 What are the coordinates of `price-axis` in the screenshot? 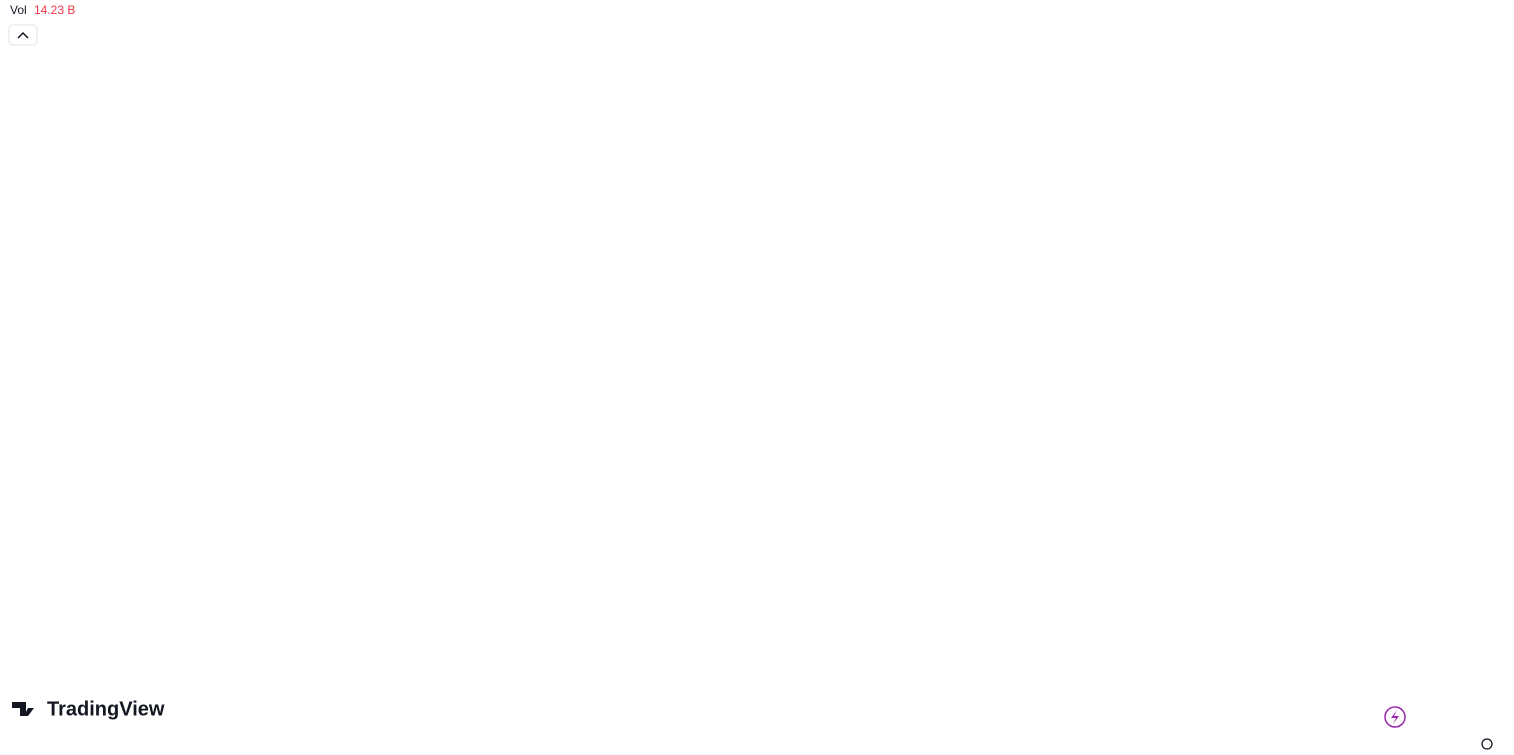 It's located at (1484, 367).